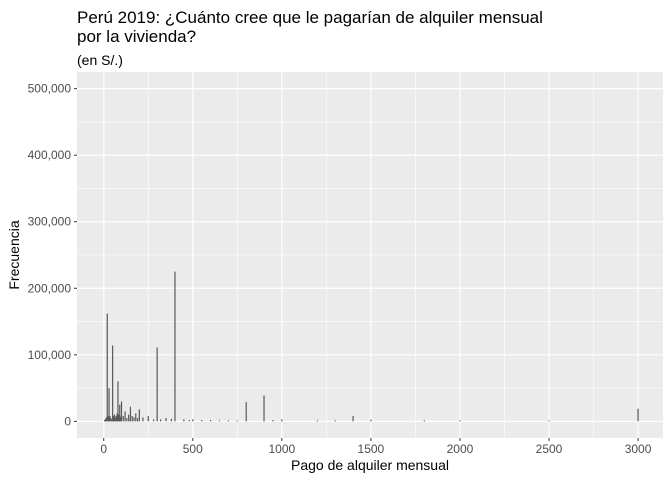 Image resolution: width=672 pixels, height=480 pixels. Describe the element at coordinates (50, 155) in the screenshot. I see `y-tick-label: 400,000` at that location.